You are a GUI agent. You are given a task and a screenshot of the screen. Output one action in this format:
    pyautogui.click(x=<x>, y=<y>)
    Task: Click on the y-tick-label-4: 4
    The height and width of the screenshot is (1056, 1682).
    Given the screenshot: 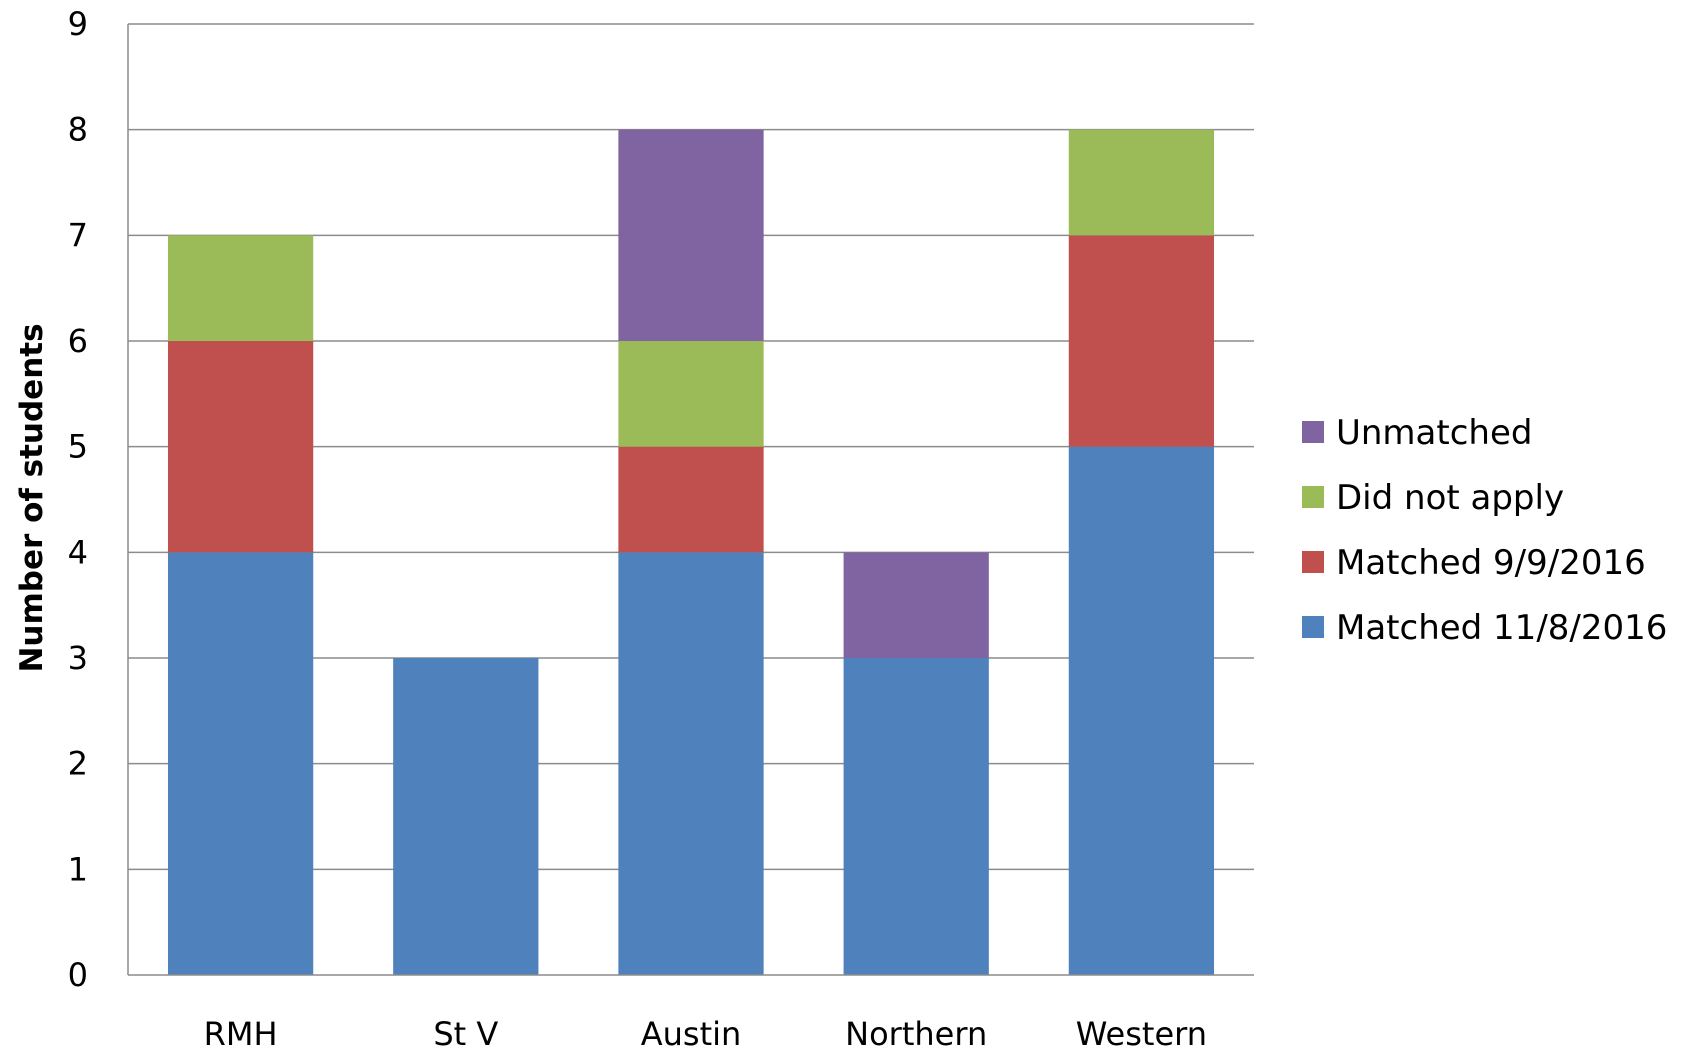 What is the action you would take?
    pyautogui.click(x=78, y=552)
    